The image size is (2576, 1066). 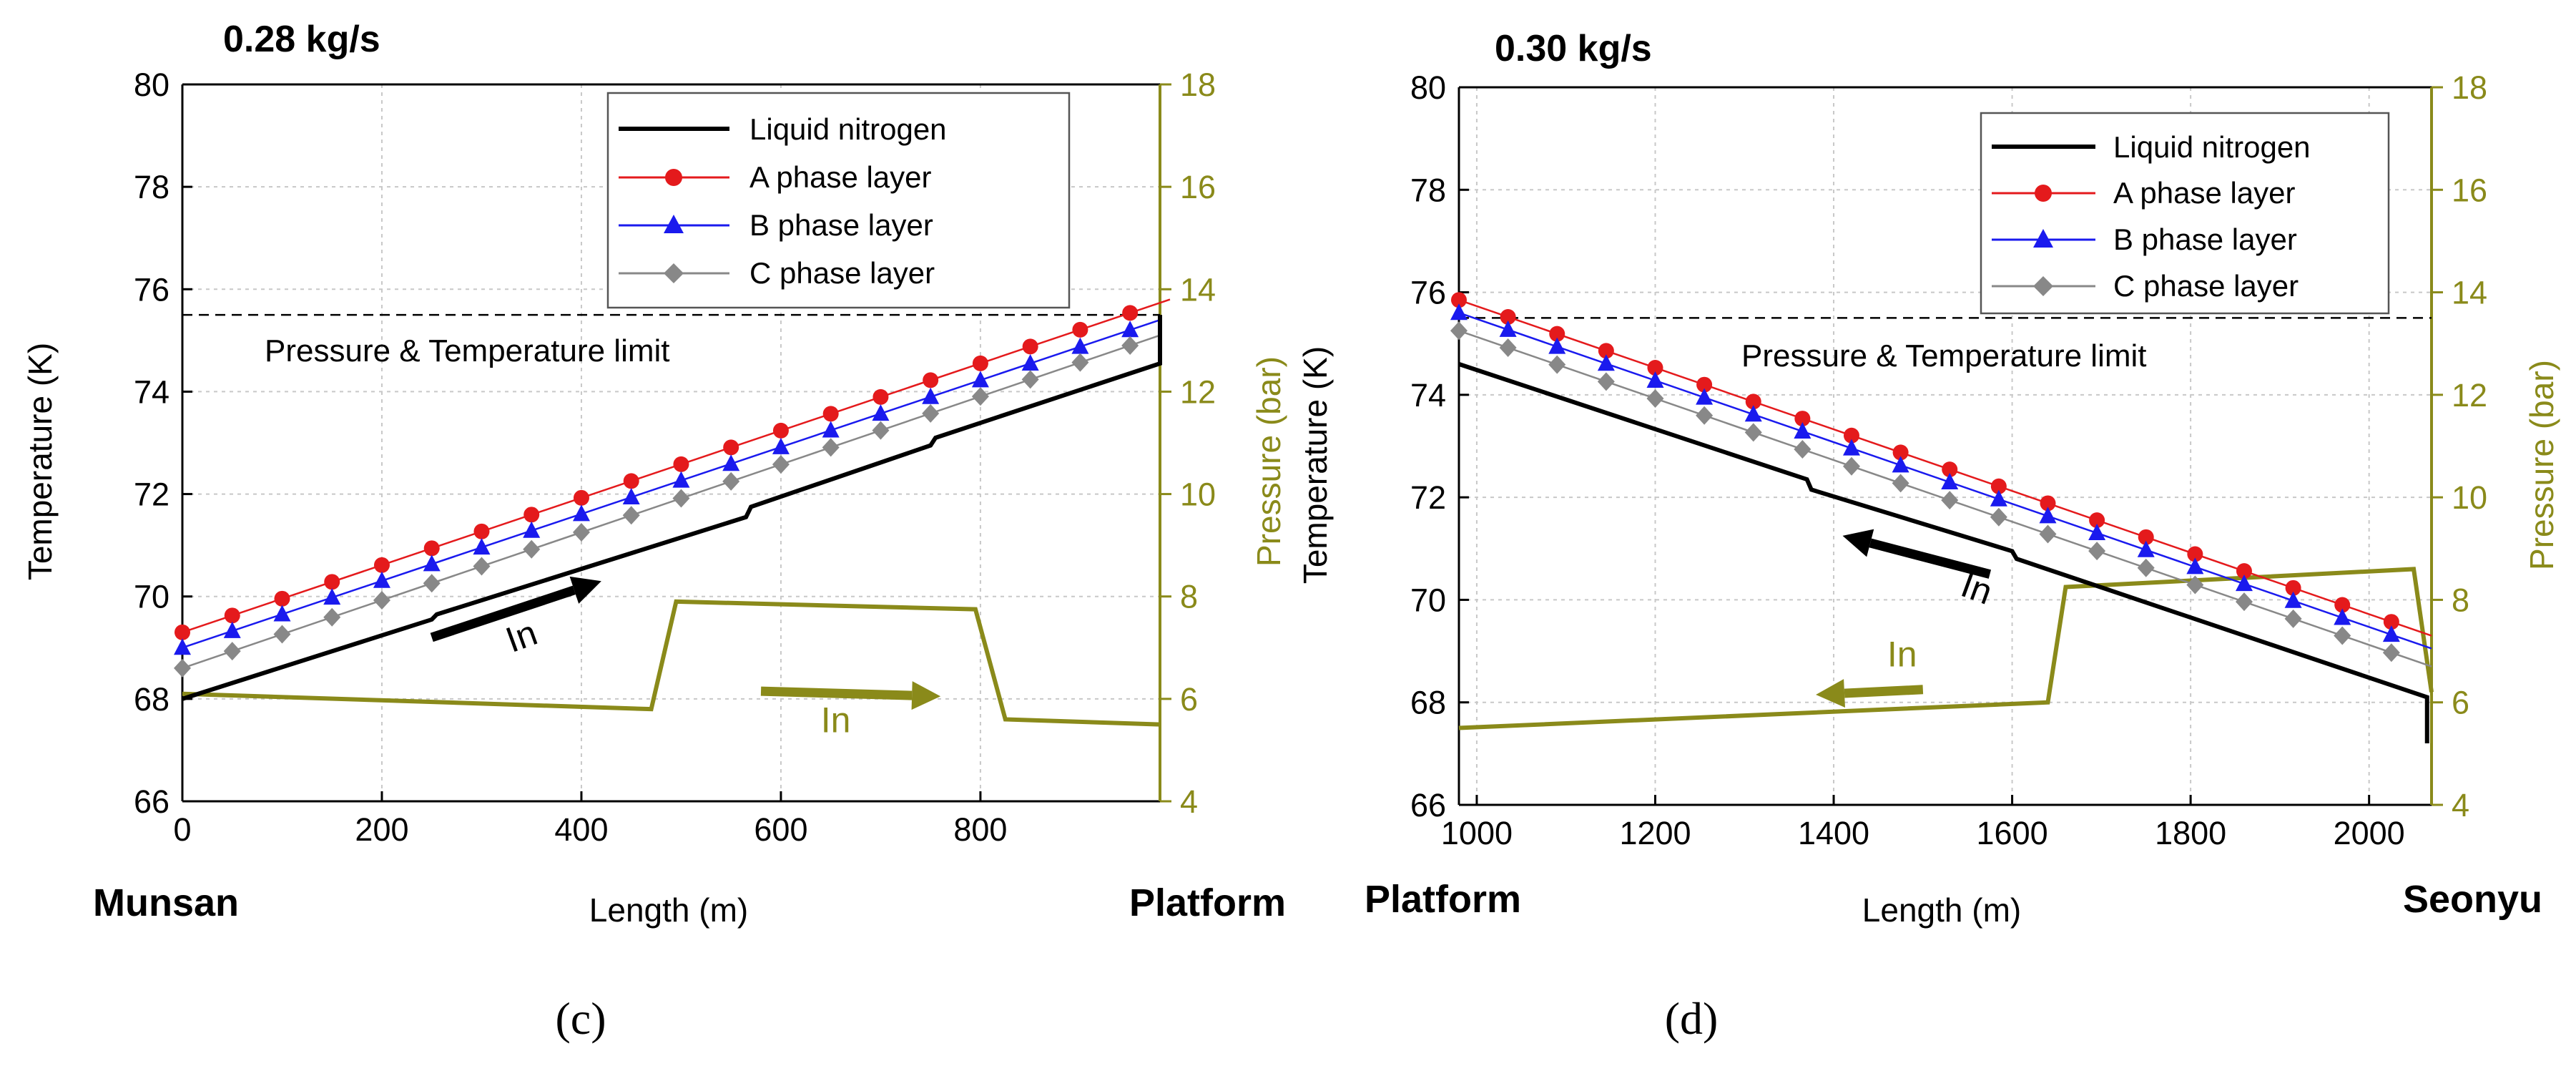 I want to click on y-tick-label: 78, so click(x=1428, y=190).